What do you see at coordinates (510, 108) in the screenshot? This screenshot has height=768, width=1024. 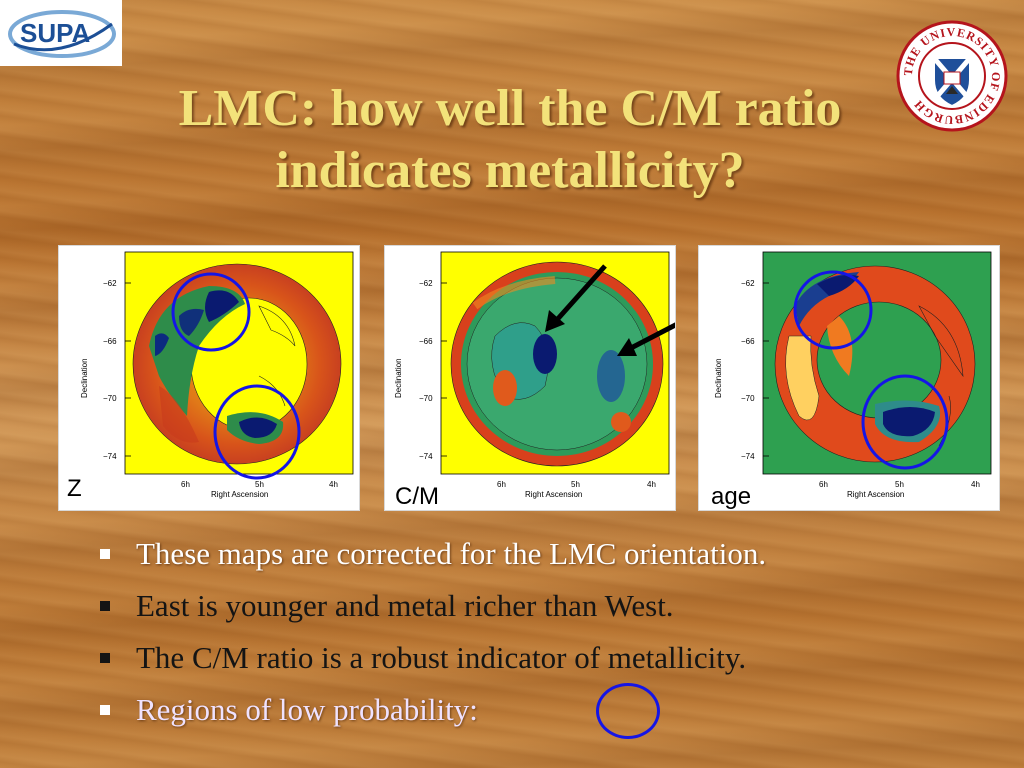 I see `slide-title-line-1: LMC: how well the C/M ratio` at bounding box center [510, 108].